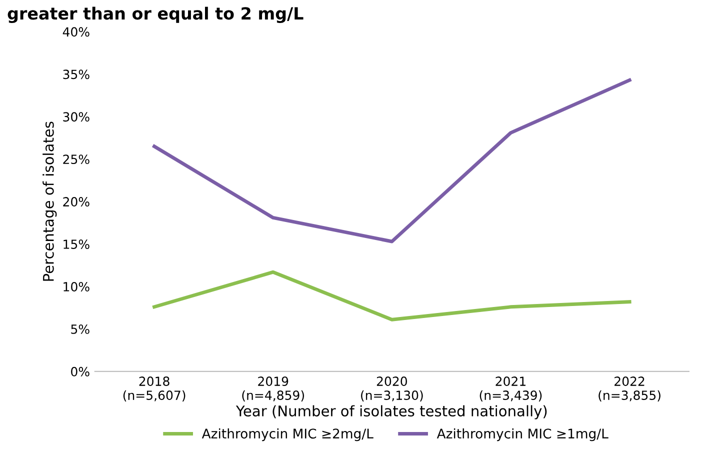  What do you see at coordinates (392, 296) in the screenshot?
I see `line-series` at bounding box center [392, 296].